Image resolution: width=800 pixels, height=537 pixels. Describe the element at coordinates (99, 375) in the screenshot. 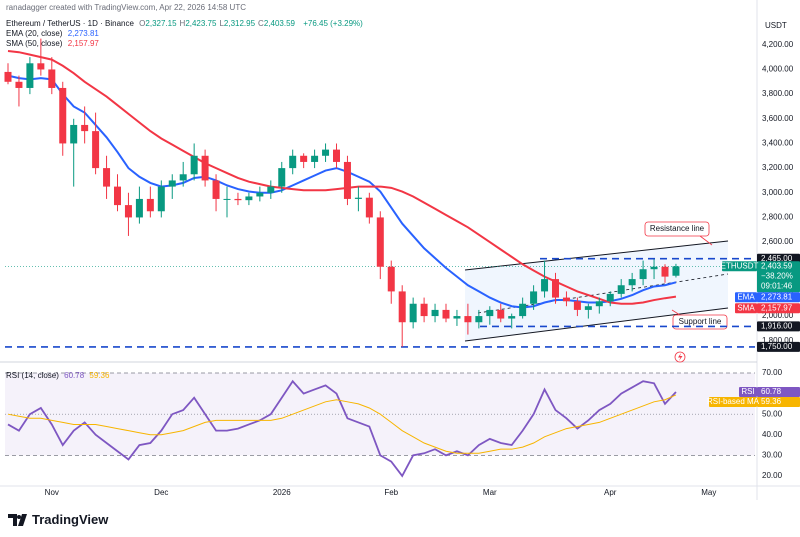

I see `legend-value: 59.36` at that location.